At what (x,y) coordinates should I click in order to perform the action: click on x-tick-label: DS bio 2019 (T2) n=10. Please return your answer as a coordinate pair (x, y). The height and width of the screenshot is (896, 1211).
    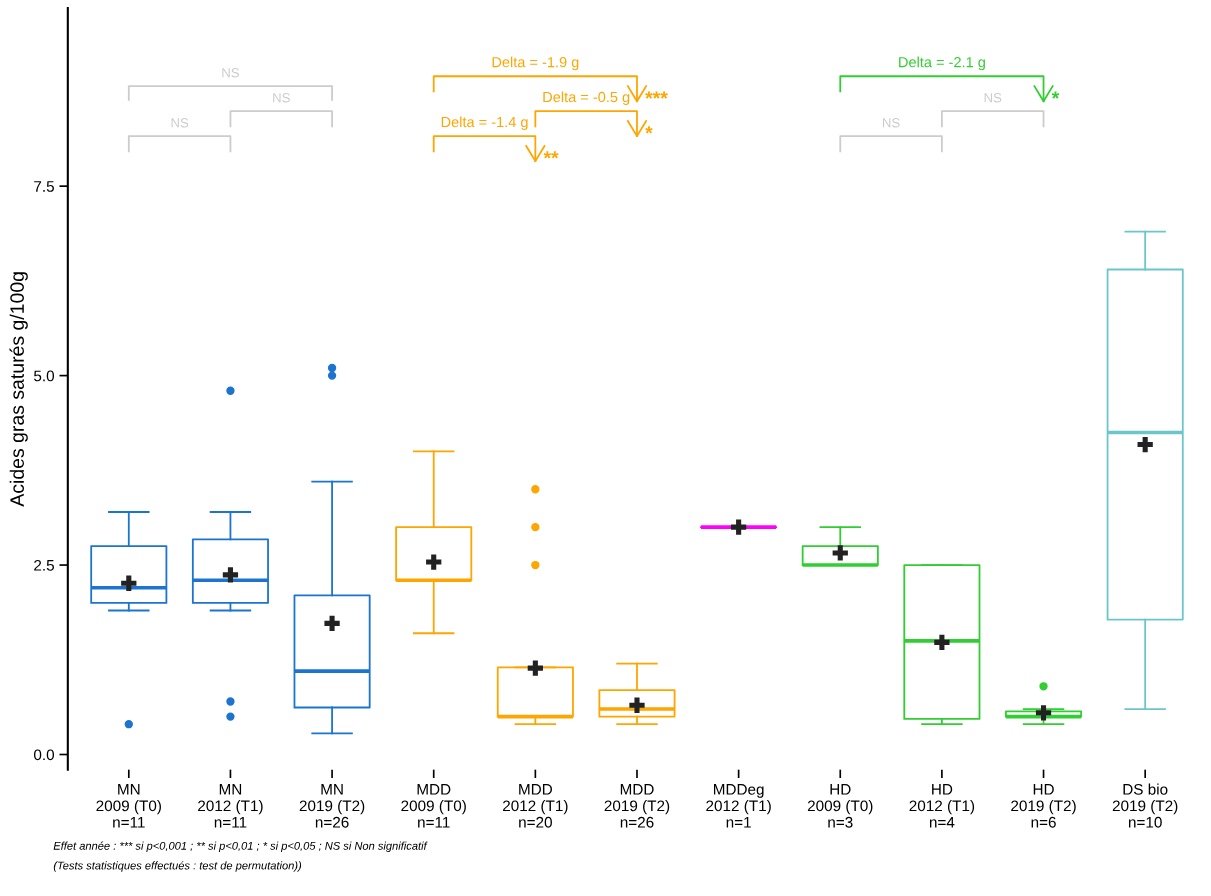
    Looking at the image, I should click on (1145, 805).